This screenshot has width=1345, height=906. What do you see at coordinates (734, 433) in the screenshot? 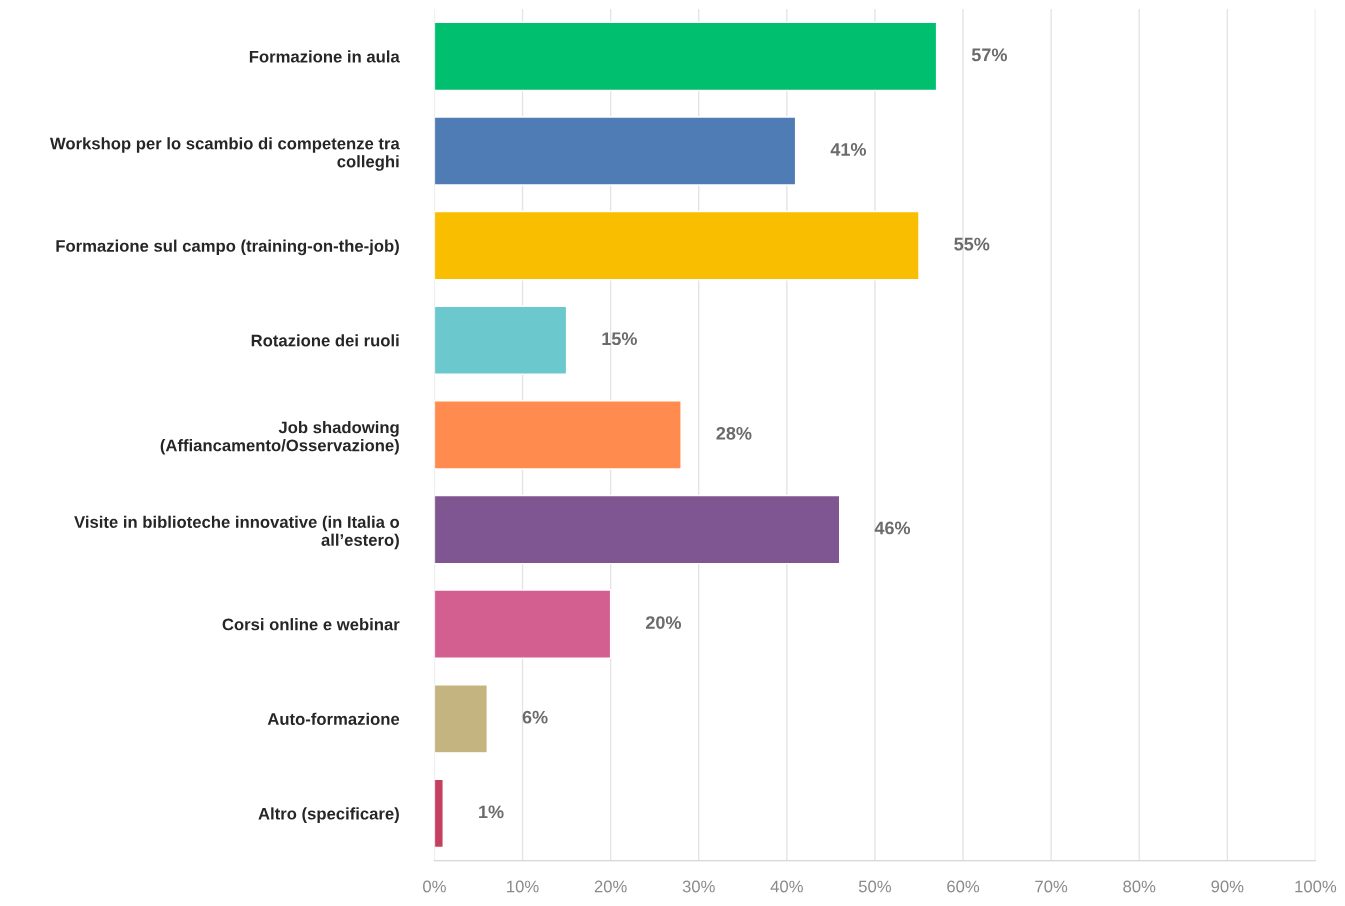
I see `data-label: 28%` at bounding box center [734, 433].